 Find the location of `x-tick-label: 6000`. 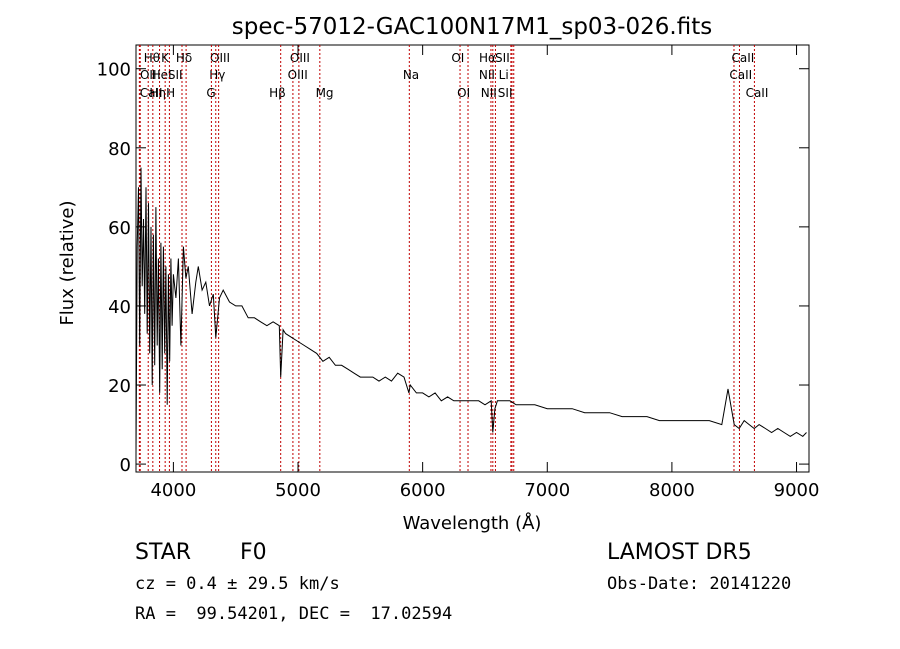

x-tick-label: 6000 is located at coordinates (423, 490).